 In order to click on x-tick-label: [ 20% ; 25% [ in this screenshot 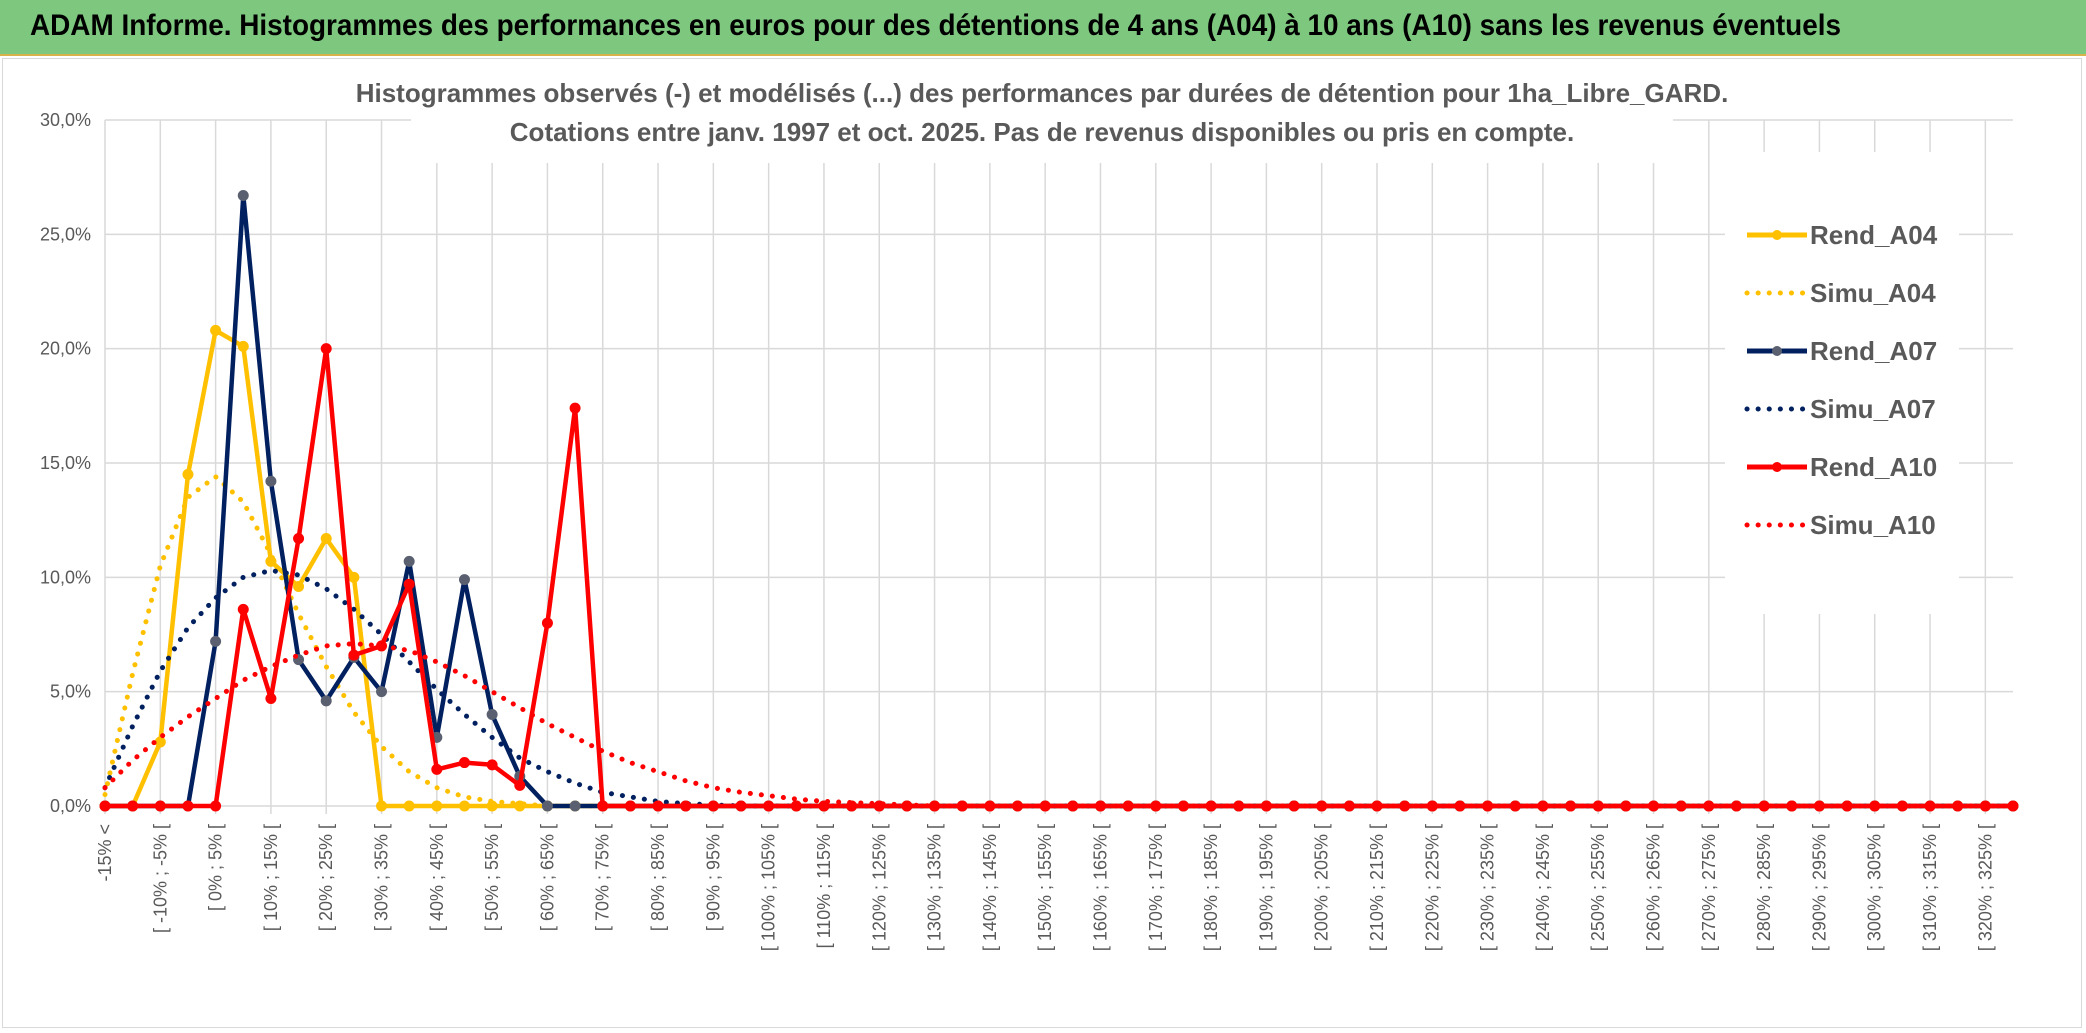, I will do `click(326, 877)`.